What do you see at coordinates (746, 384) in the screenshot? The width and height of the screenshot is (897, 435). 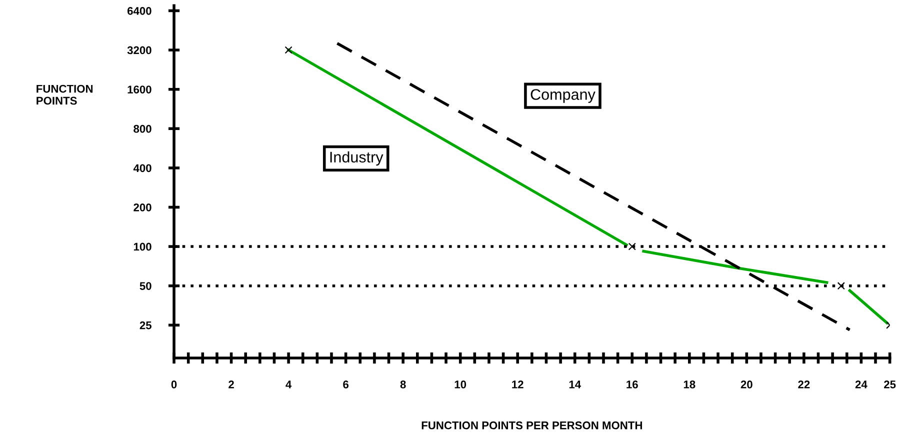 I see `x-tick-label: 20` at bounding box center [746, 384].